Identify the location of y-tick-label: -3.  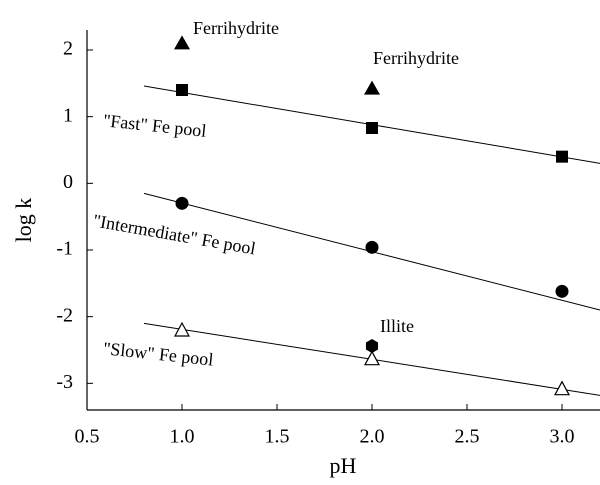
(64, 382).